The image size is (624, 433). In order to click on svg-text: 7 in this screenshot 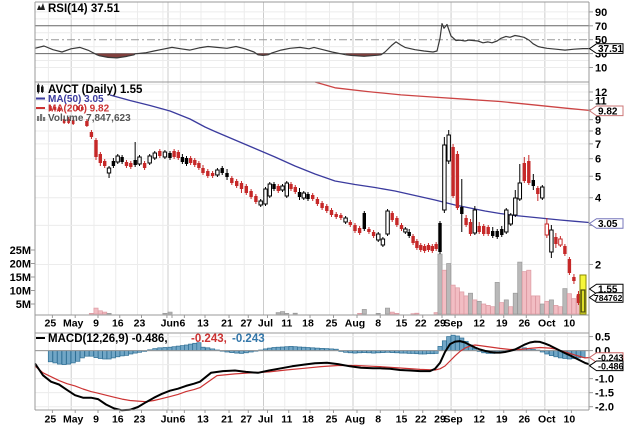, I will do `click(598, 145)`.